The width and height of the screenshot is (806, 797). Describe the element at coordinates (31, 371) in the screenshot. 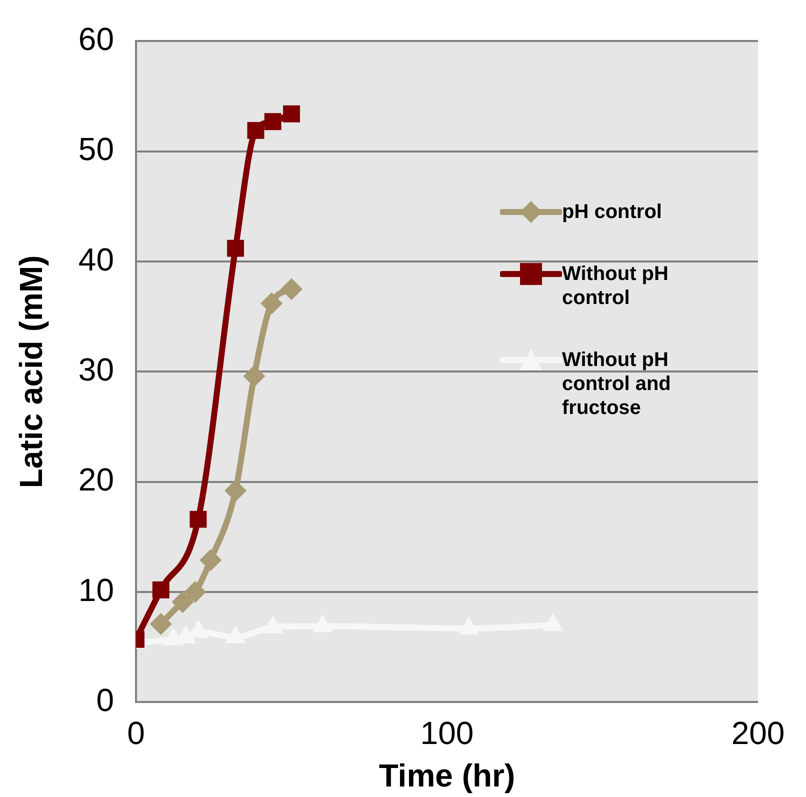

I see `y-axis-title: Latic acid (mM)` at that location.